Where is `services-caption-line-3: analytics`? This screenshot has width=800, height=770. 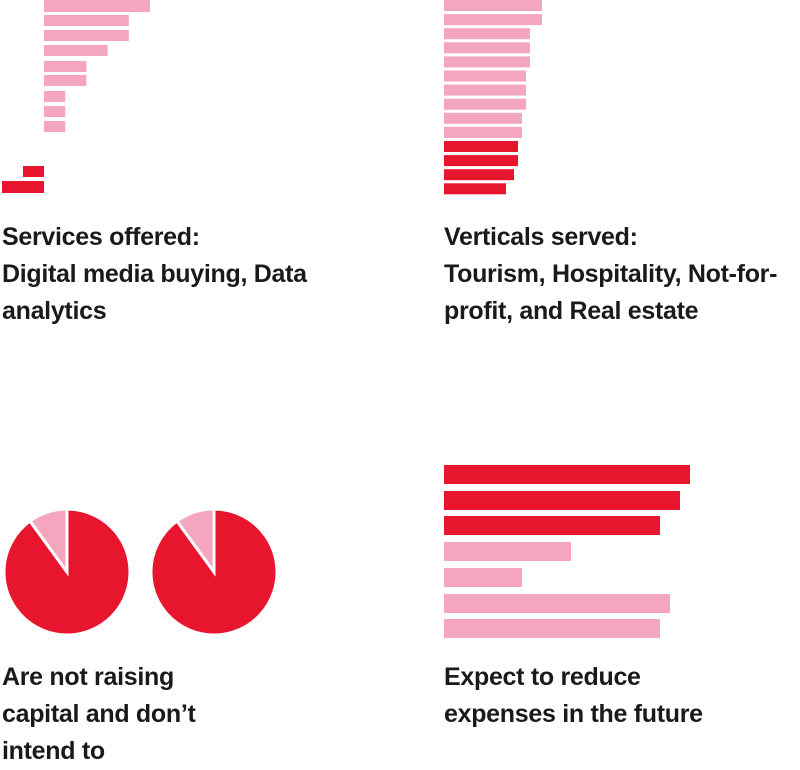
services-caption-line-3: analytics is located at coordinates (54, 311).